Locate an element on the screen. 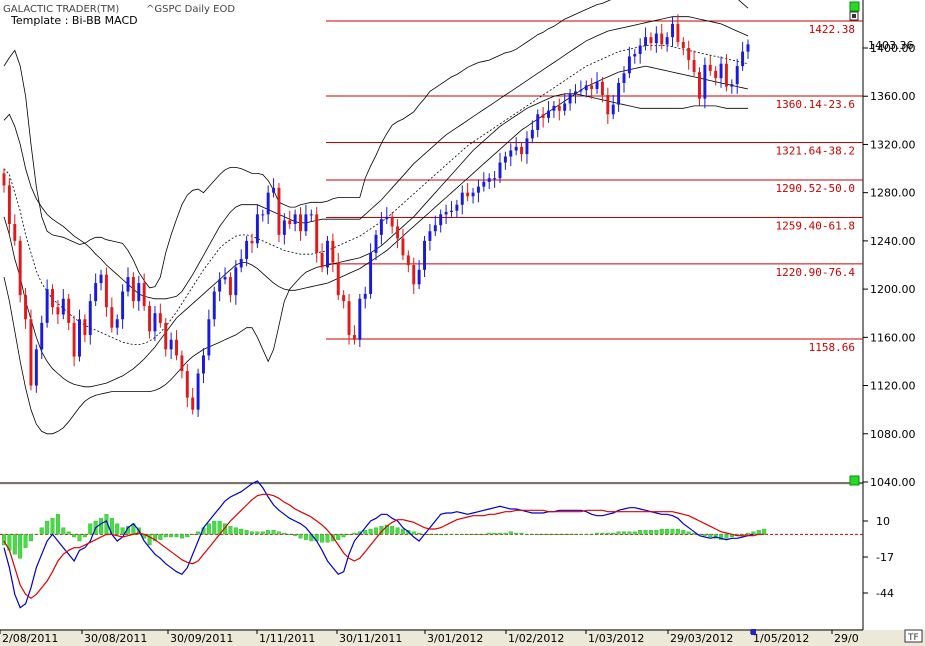 The height and width of the screenshot is (646, 925). tf-button-label: TF is located at coordinates (913, 638).